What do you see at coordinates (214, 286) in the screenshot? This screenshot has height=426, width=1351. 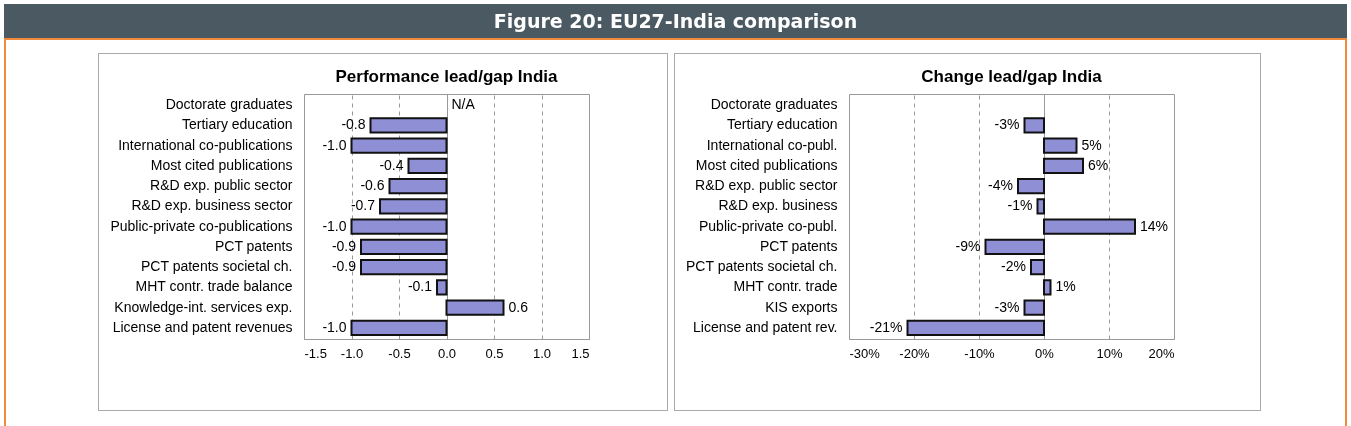 I see `y-tick-label: MHT contr. trade balance` at bounding box center [214, 286].